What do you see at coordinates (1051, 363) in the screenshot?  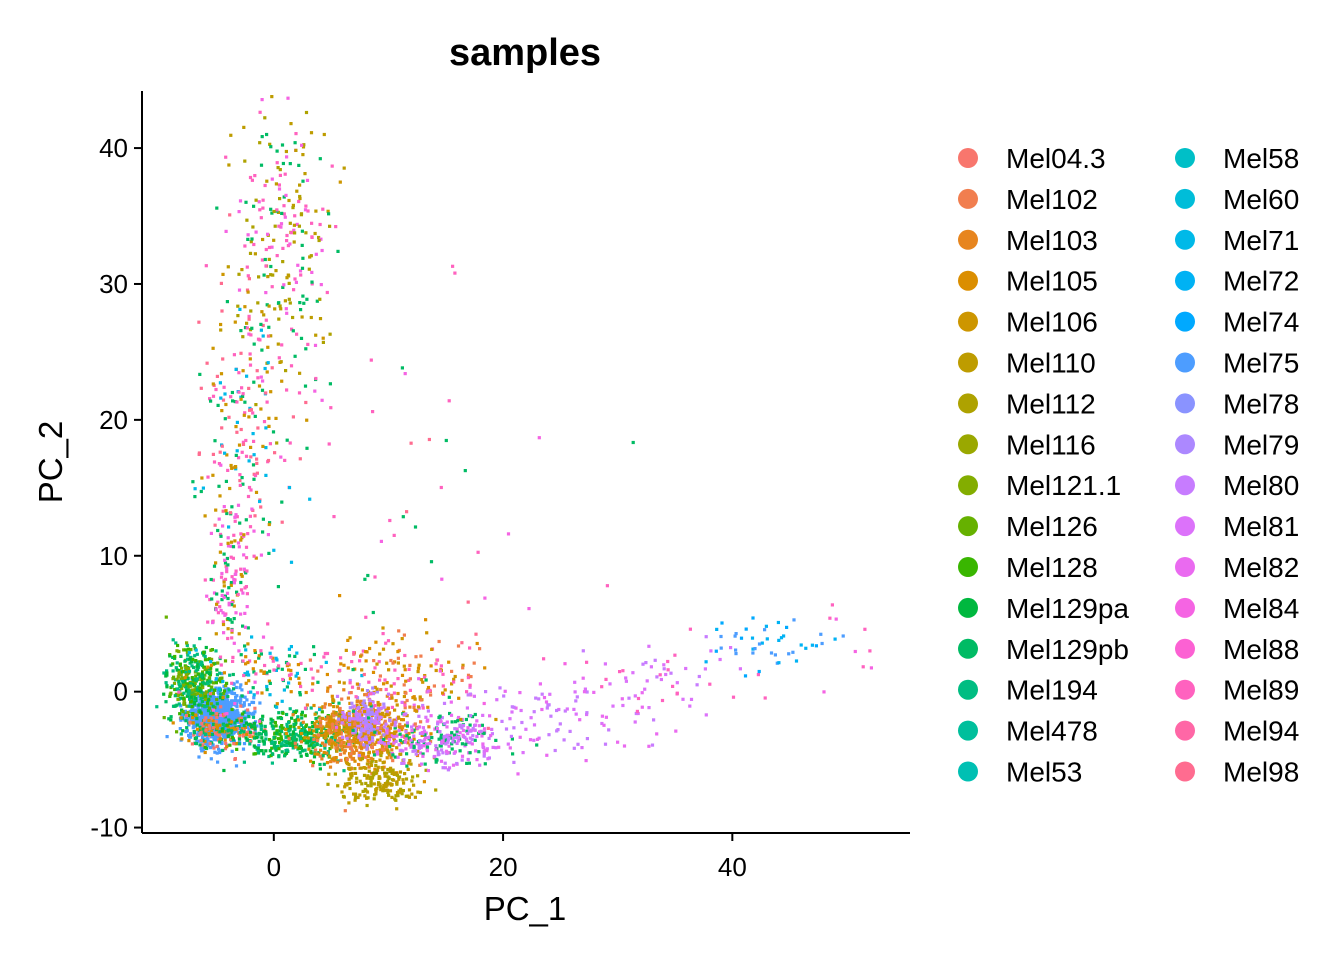 I see `legend-label: Mel110` at bounding box center [1051, 363].